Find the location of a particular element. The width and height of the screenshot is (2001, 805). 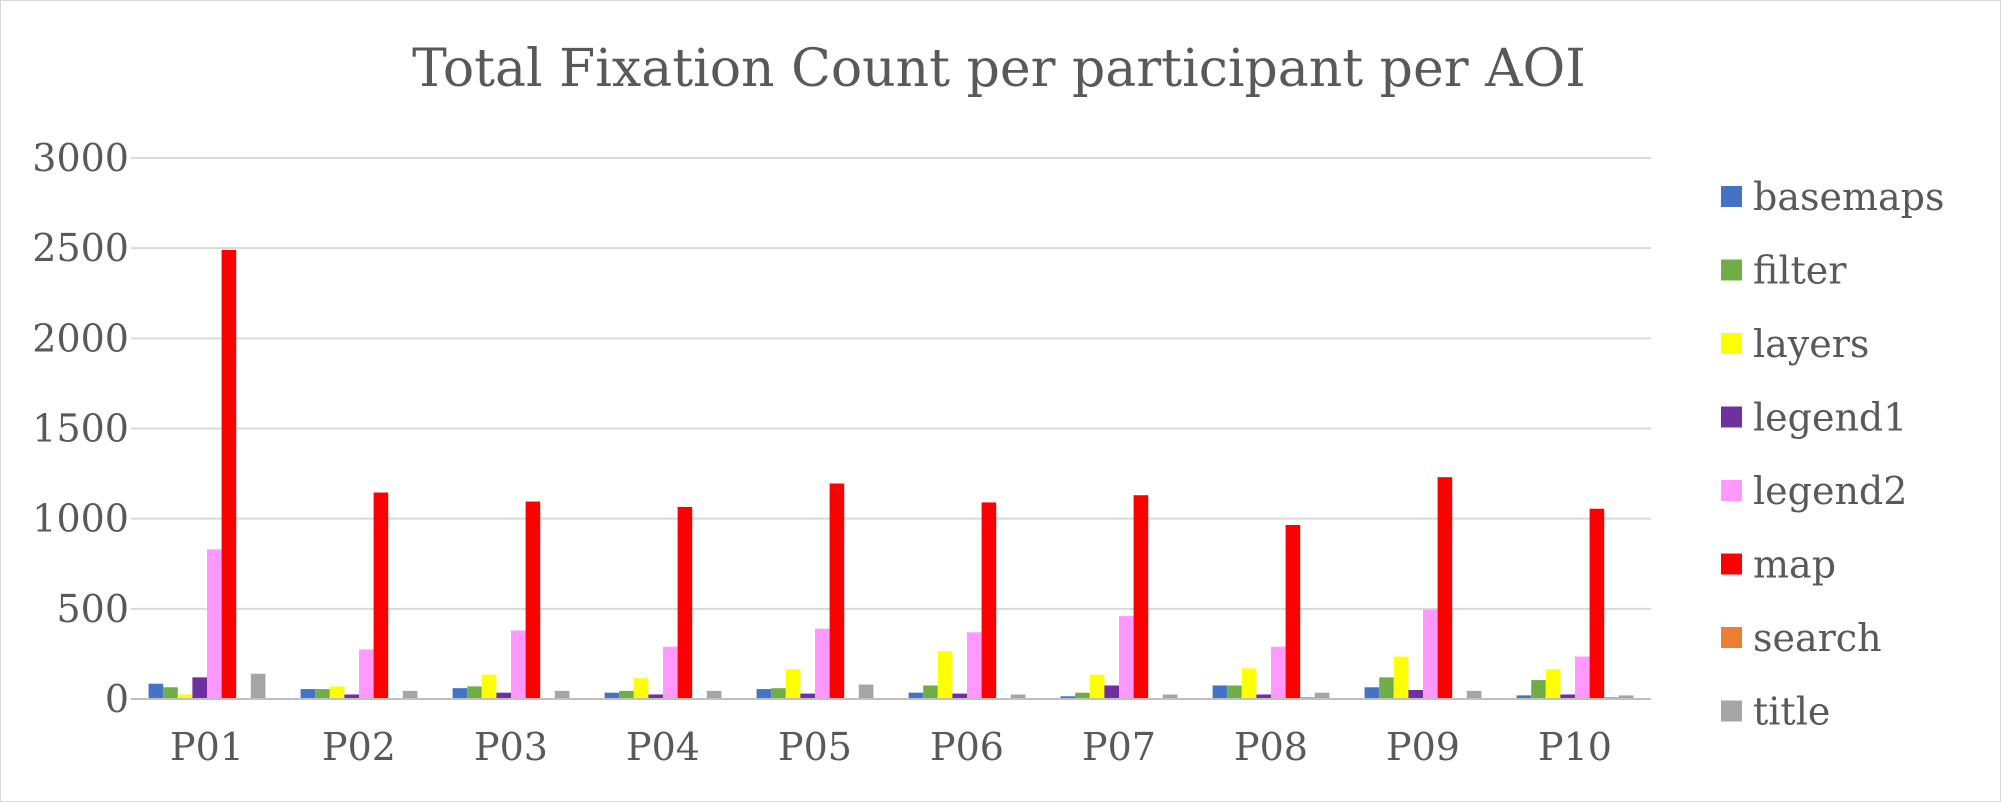

legend-label: basemaps is located at coordinates (1848, 197).